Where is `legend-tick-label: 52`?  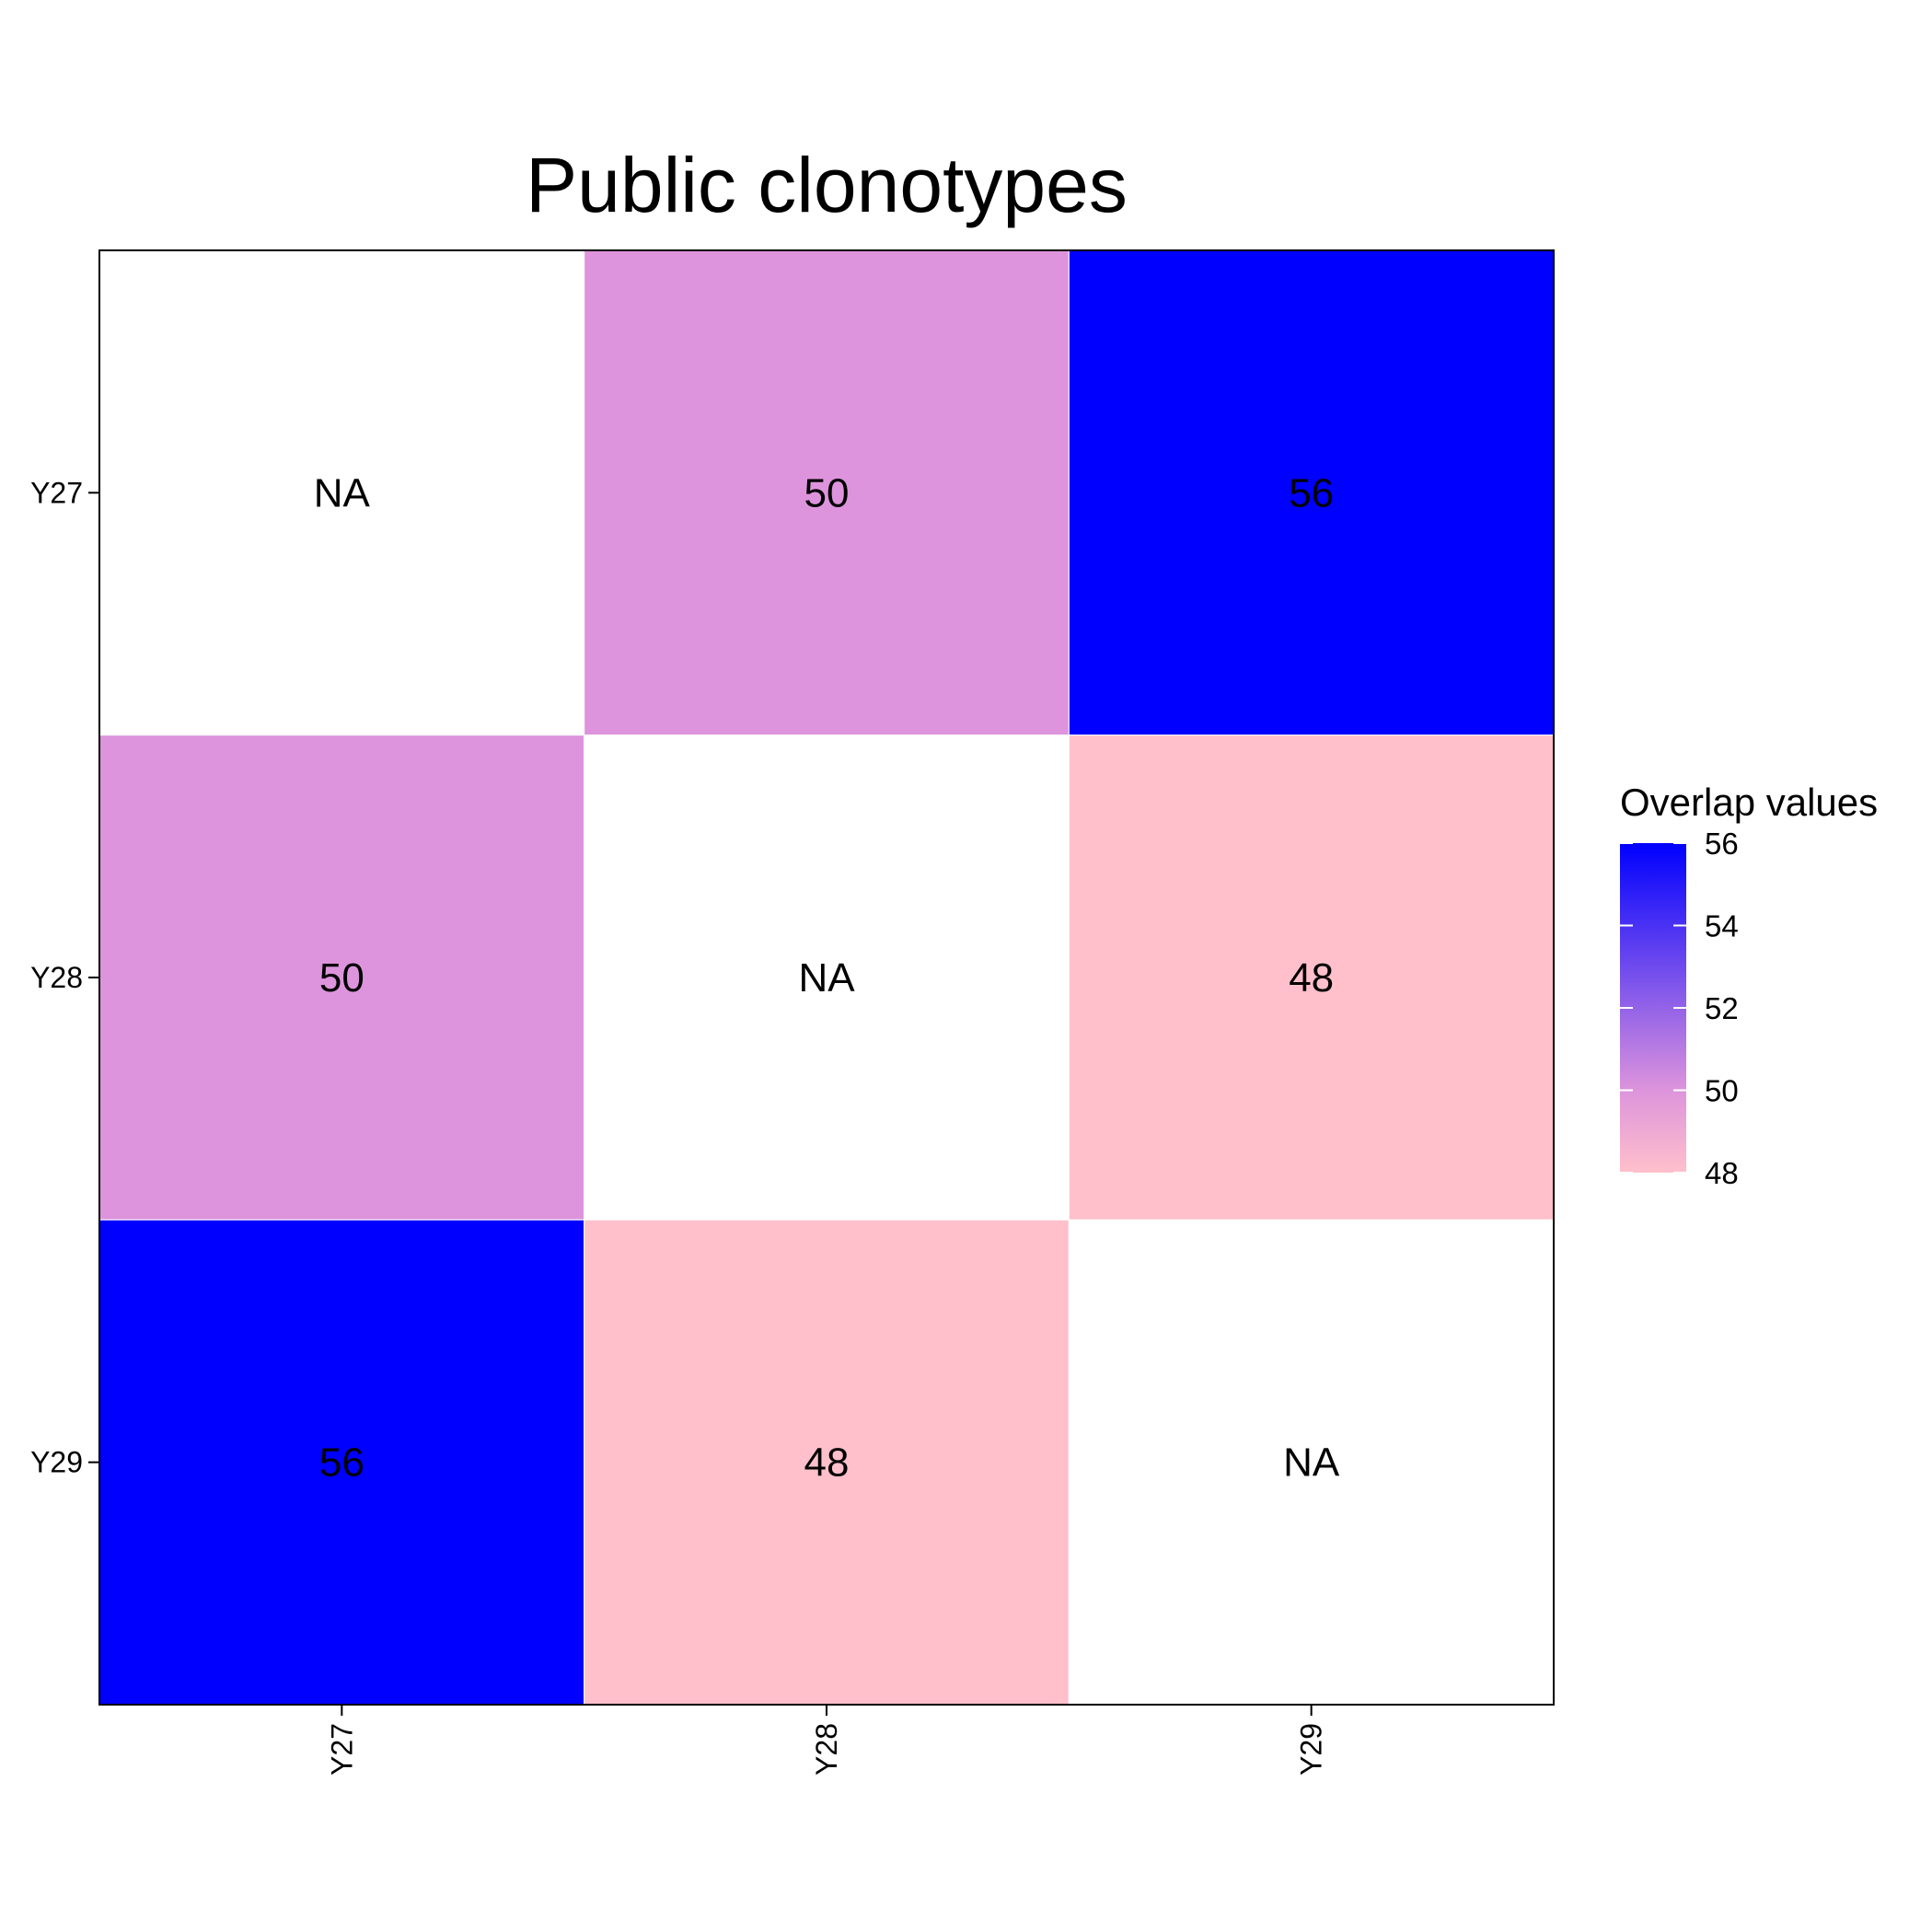
legend-tick-label: 52 is located at coordinates (1722, 1008).